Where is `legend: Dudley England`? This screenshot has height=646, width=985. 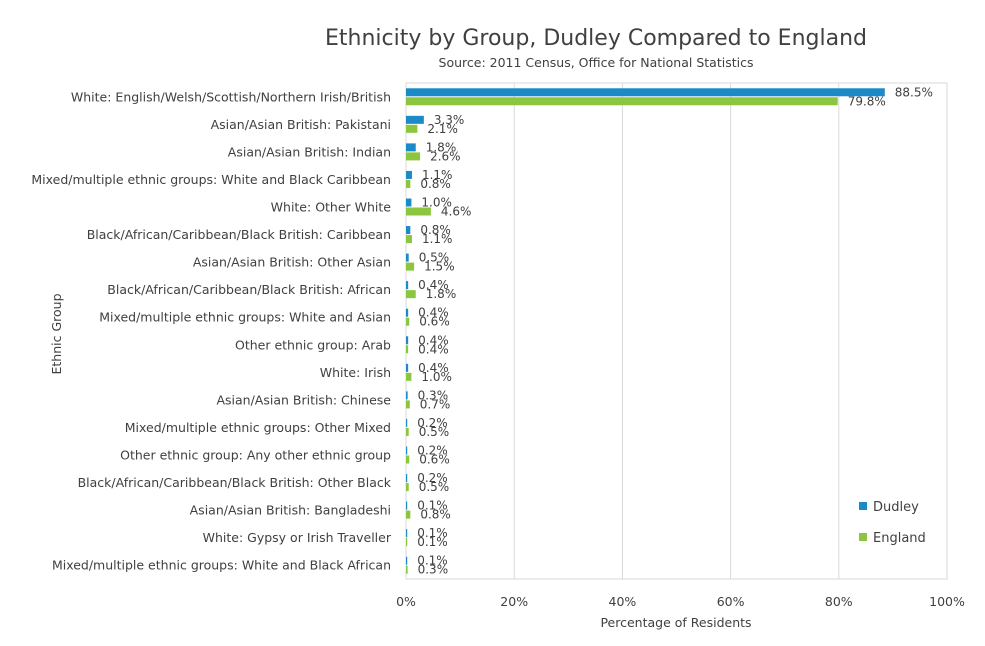 legend: Dudley England is located at coordinates (892, 523).